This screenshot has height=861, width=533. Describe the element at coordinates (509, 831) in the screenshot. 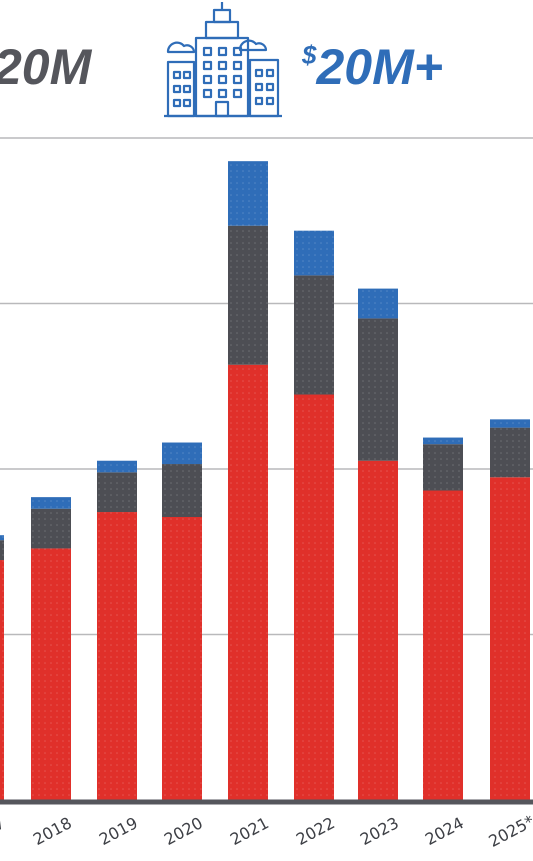

I see `x-tick-label: 2025*` at that location.